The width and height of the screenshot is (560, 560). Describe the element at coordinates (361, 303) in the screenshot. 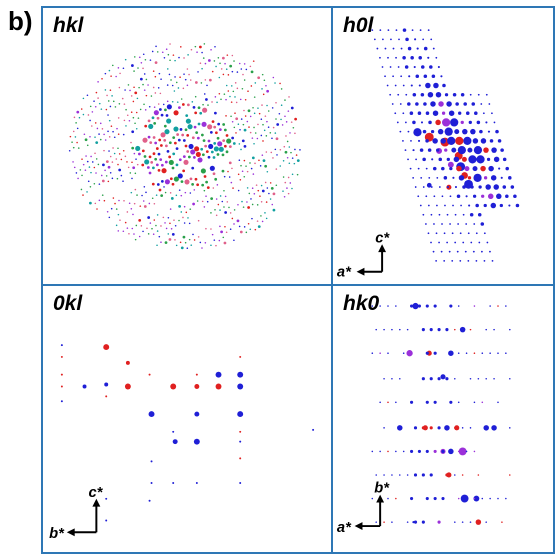

I see `panel-title-hk0: hk0` at that location.